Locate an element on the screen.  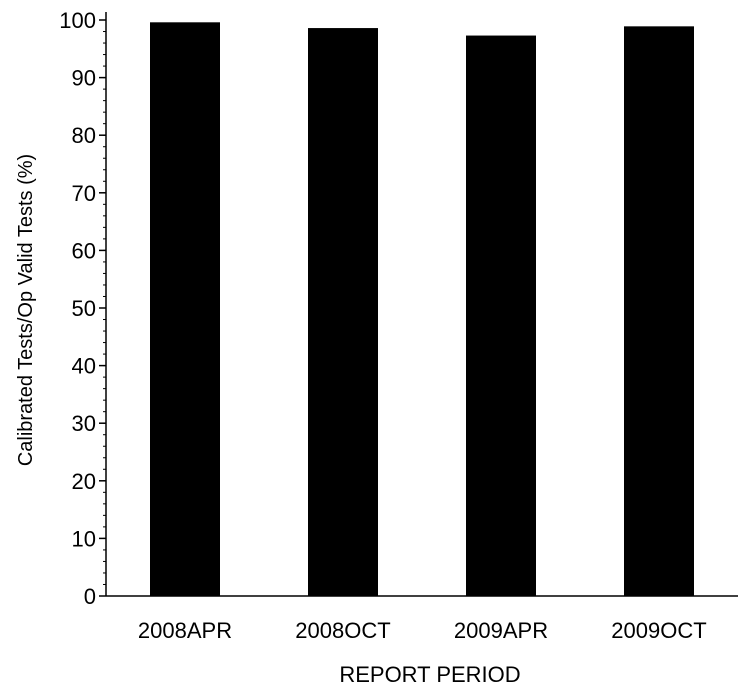
y-tick-label: 50 is located at coordinates (84, 308).